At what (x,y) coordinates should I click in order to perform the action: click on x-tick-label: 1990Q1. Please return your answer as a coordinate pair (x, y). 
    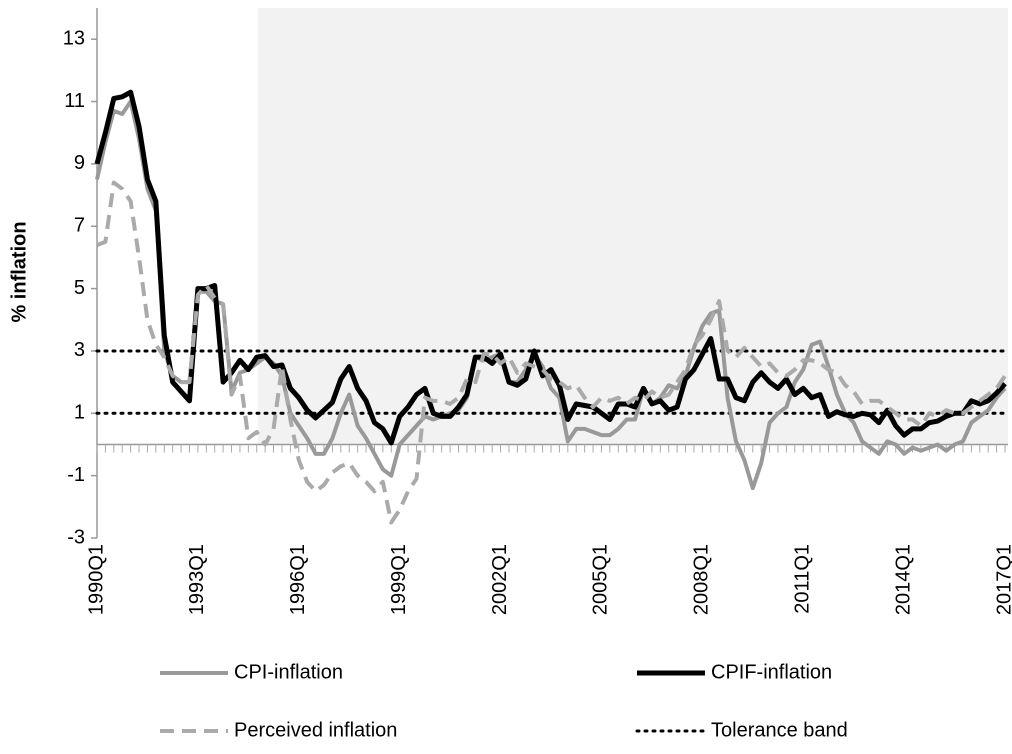
    Looking at the image, I should click on (96, 579).